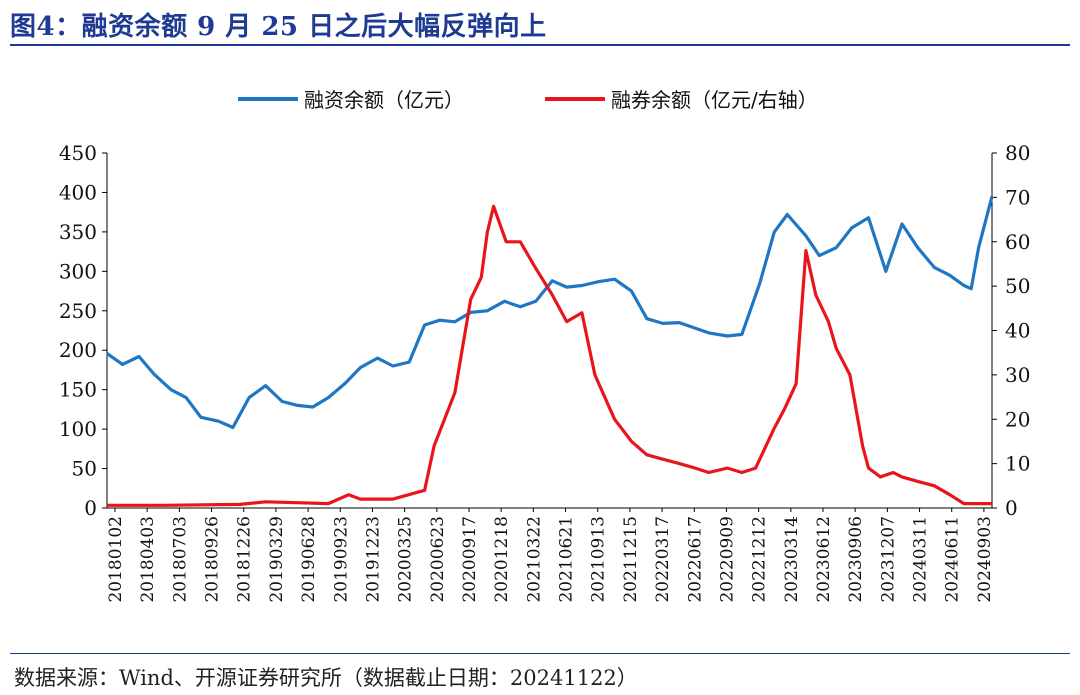  Describe the element at coordinates (567, 559) in the screenshot. I see `x-tick-label: 20210621` at that location.